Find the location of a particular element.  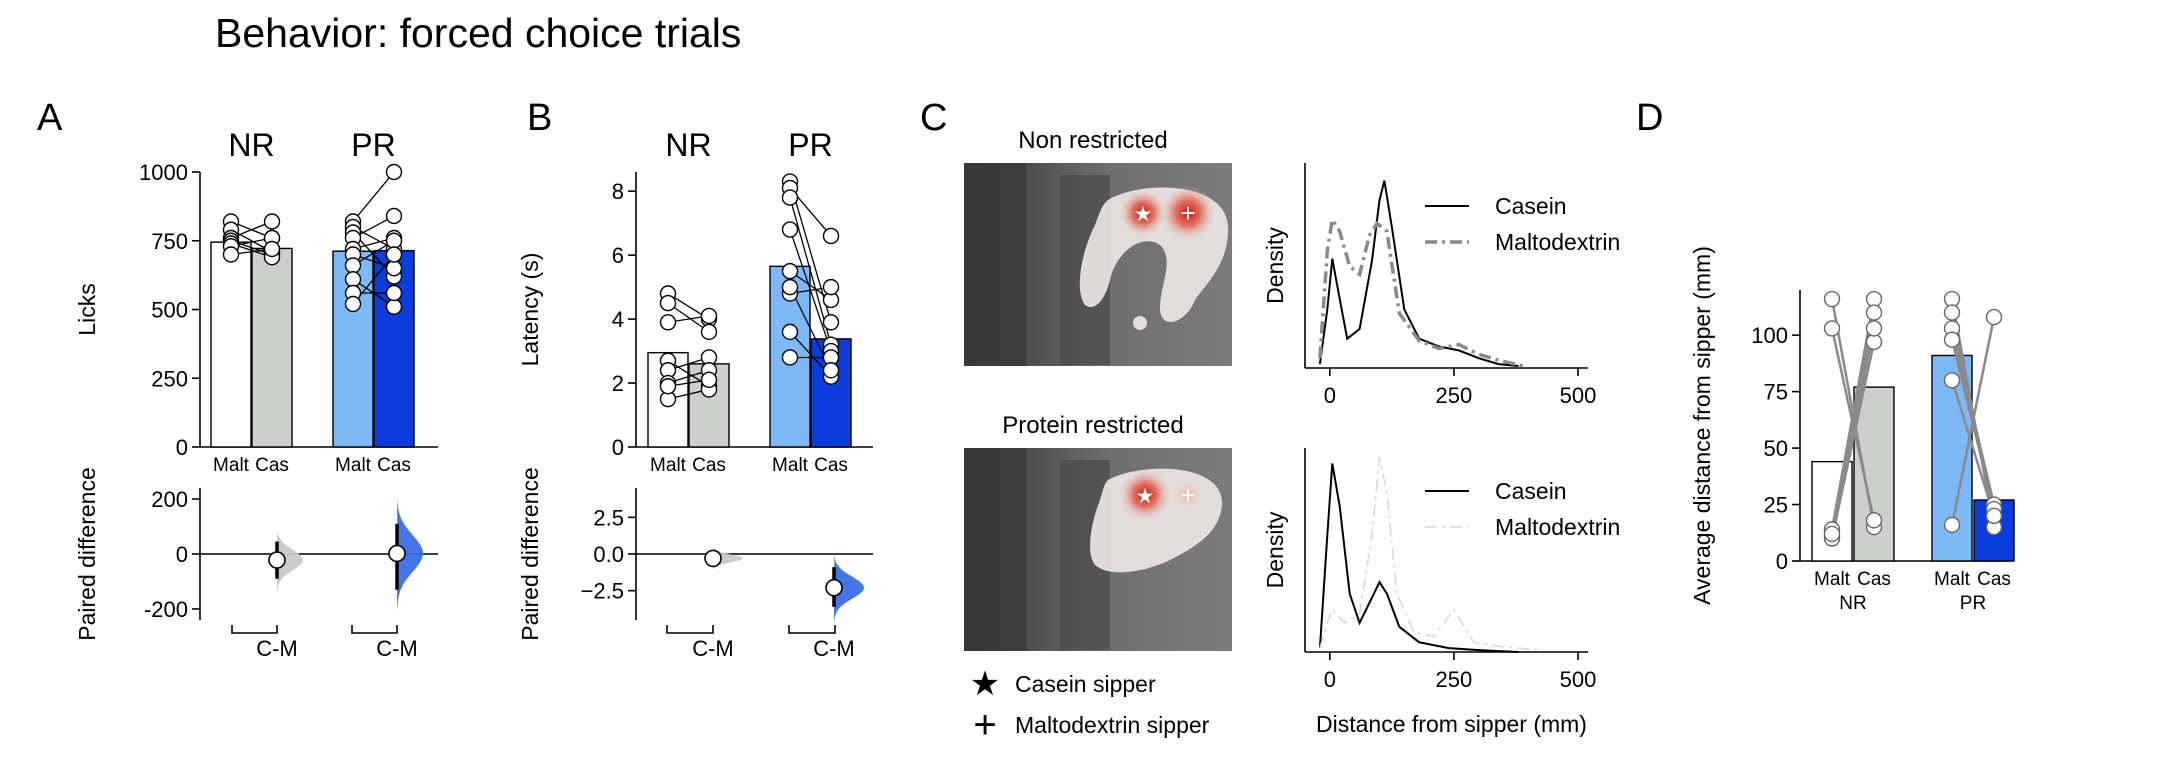

y-axis-label: Average distance from sipper (mm) is located at coordinates (1702, 425).